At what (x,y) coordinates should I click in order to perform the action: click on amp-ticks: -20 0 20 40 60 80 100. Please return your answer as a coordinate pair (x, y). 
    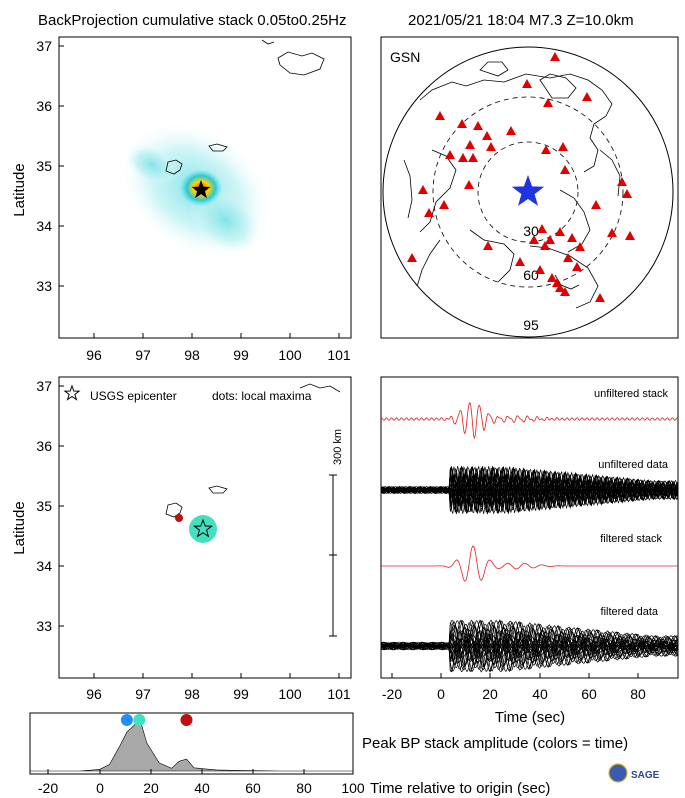
    Looking at the image, I should click on (201, 782).